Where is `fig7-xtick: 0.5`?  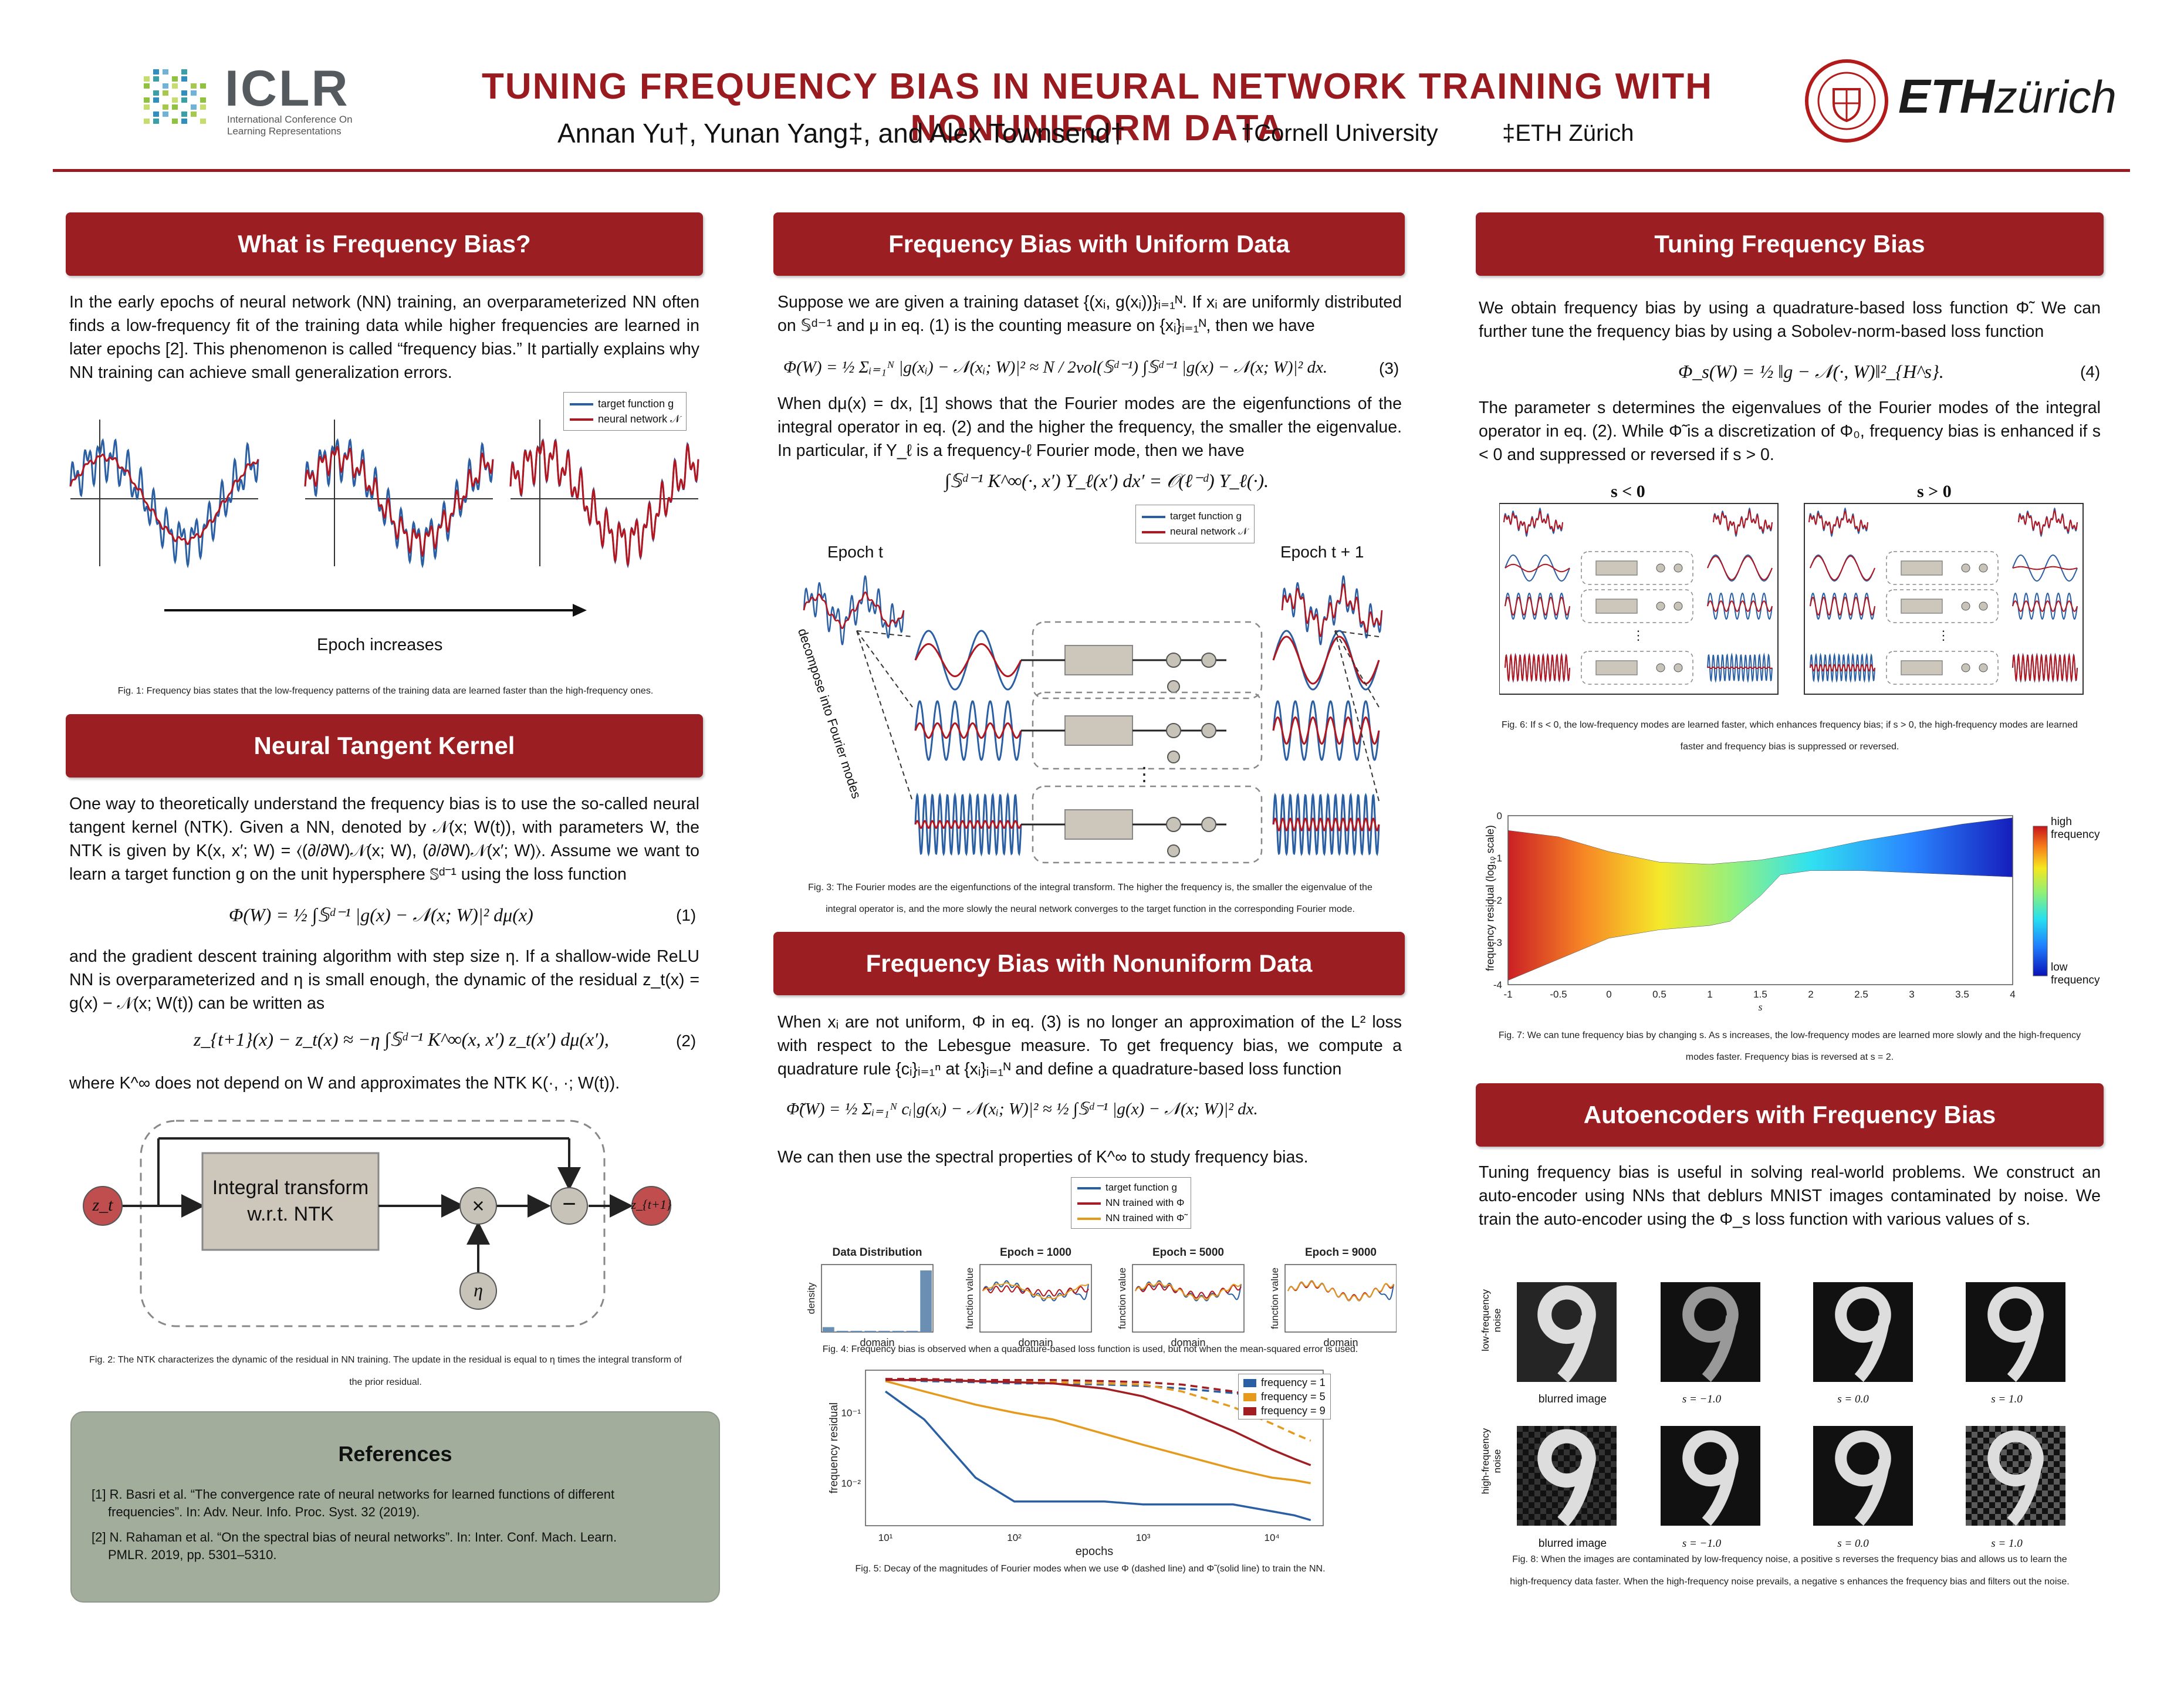
fig7-xtick: 0.5 is located at coordinates (1659, 994).